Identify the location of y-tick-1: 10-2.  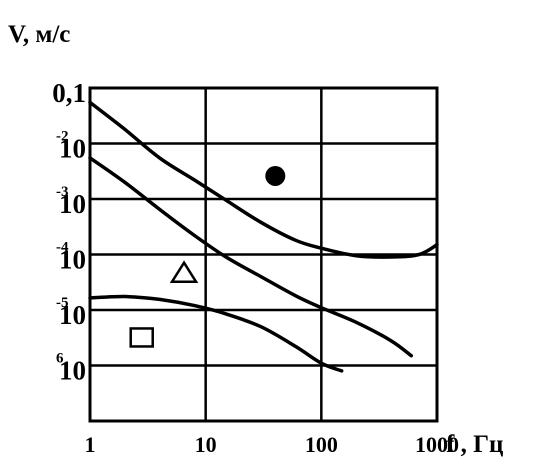
(71, 146).